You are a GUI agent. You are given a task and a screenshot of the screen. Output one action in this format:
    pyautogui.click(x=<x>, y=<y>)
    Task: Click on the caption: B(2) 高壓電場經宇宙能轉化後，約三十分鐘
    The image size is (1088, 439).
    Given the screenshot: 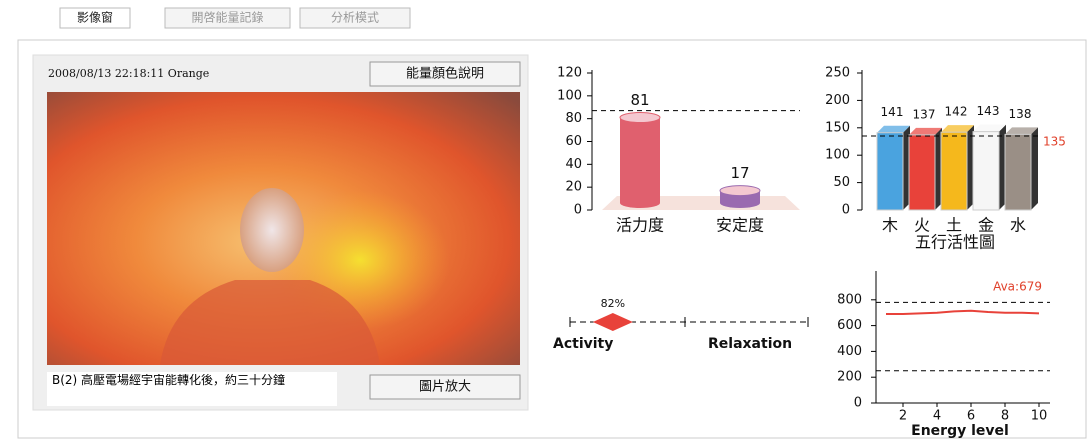 What is the action you would take?
    pyautogui.click(x=169, y=380)
    